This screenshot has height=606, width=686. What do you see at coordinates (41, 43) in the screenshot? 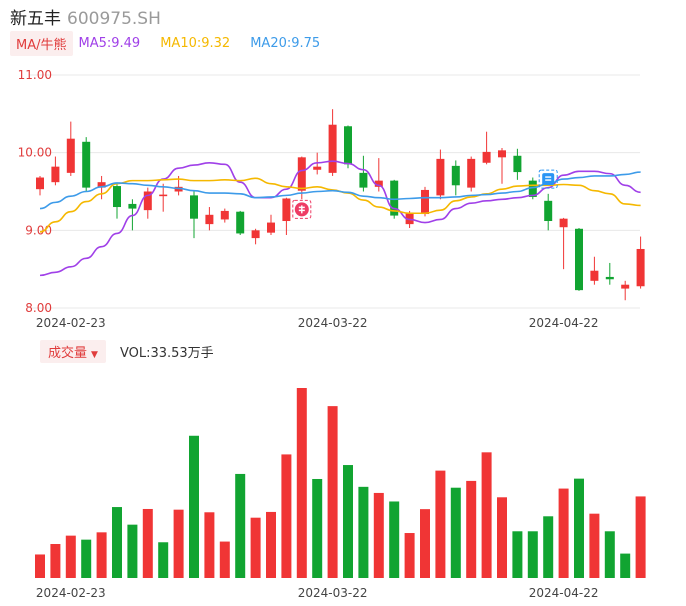
I see `ma-type-selector: MA/牛熊` at bounding box center [41, 43].